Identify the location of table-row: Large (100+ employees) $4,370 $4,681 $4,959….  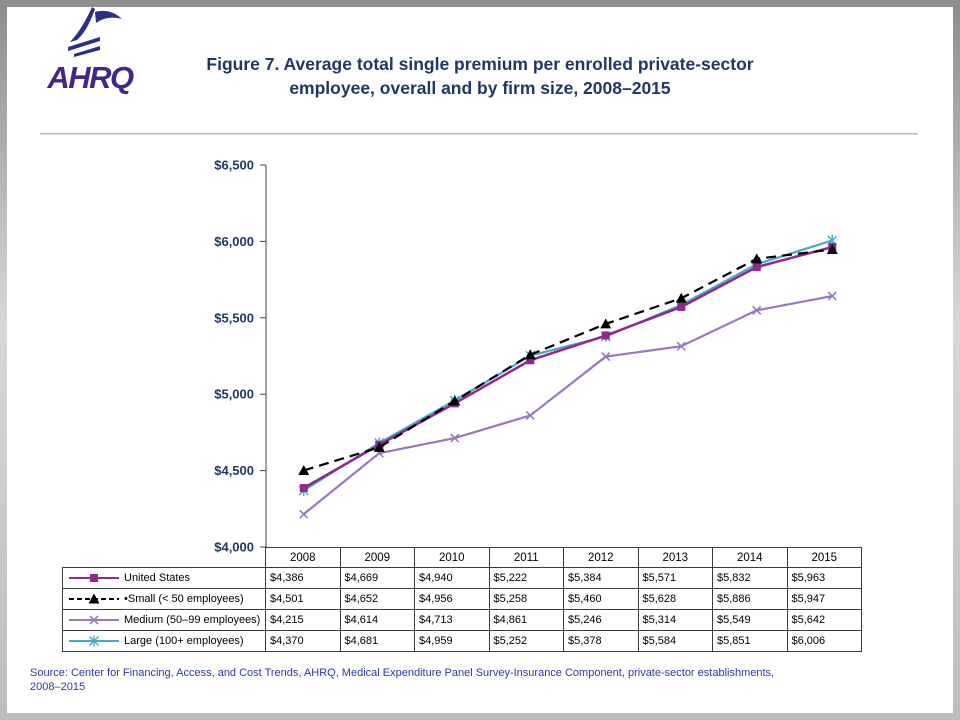
(462, 641).